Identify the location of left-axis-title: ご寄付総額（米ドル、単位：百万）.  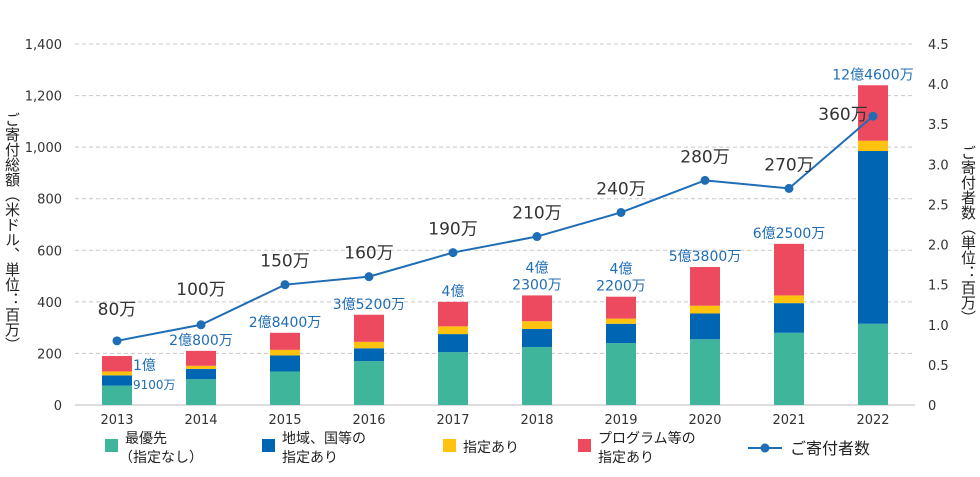
(12, 232).